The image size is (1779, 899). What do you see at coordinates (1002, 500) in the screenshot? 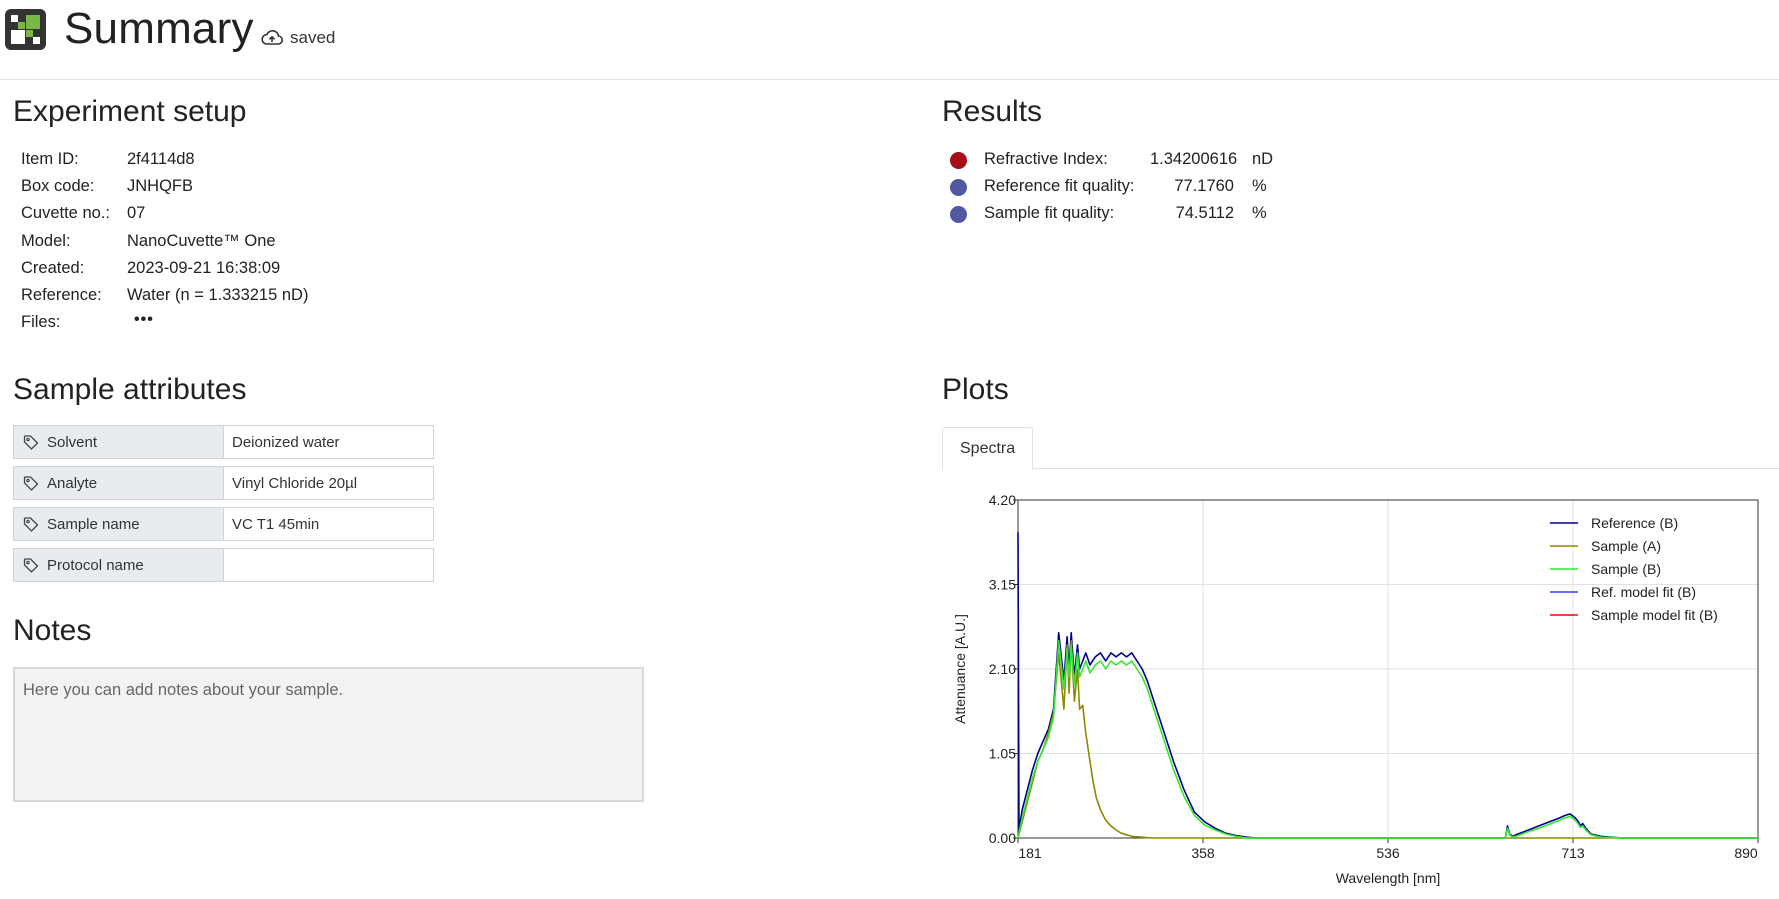
I see `y-tick-label: 4.20` at bounding box center [1002, 500].